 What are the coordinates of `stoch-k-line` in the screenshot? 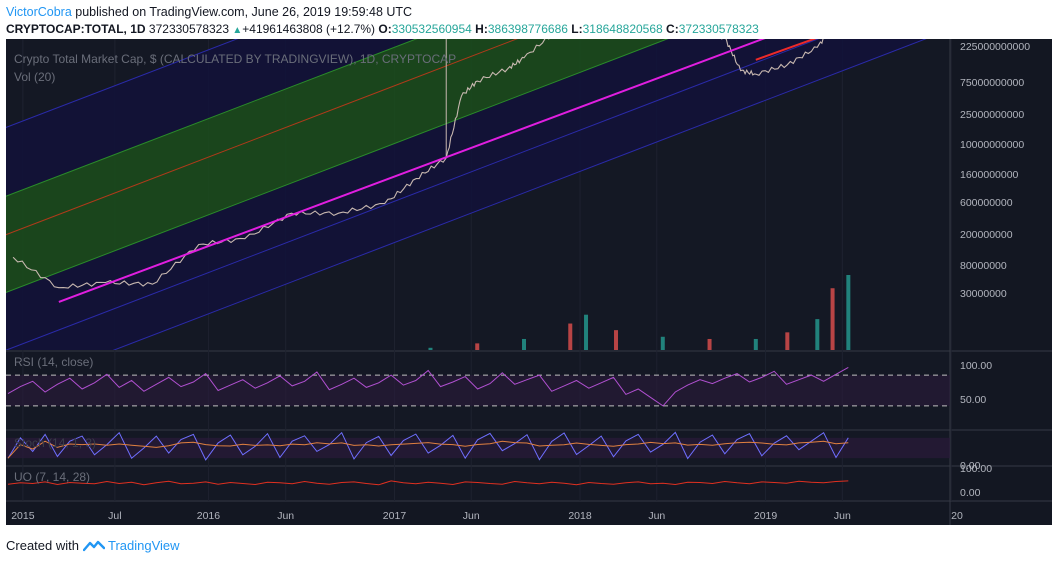 It's located at (428, 446).